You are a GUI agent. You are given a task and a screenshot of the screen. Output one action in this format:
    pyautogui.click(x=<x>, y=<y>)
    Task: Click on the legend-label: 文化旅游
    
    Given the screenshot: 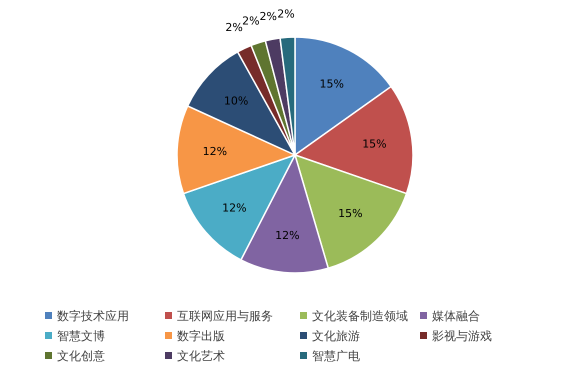 What is the action you would take?
    pyautogui.click(x=336, y=336)
    